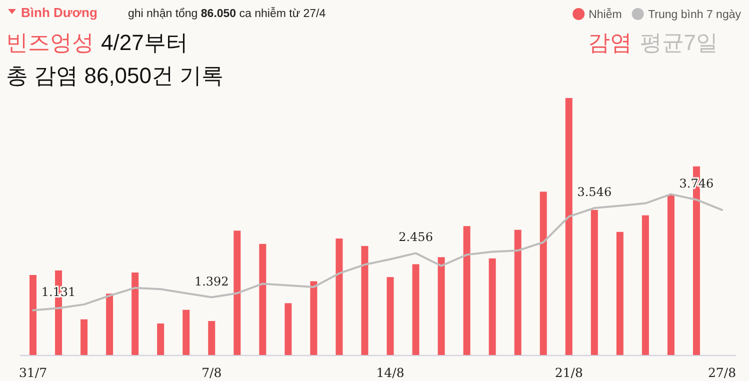  I want to click on text: 총 감염 86,050건 기록, so click(115, 75).